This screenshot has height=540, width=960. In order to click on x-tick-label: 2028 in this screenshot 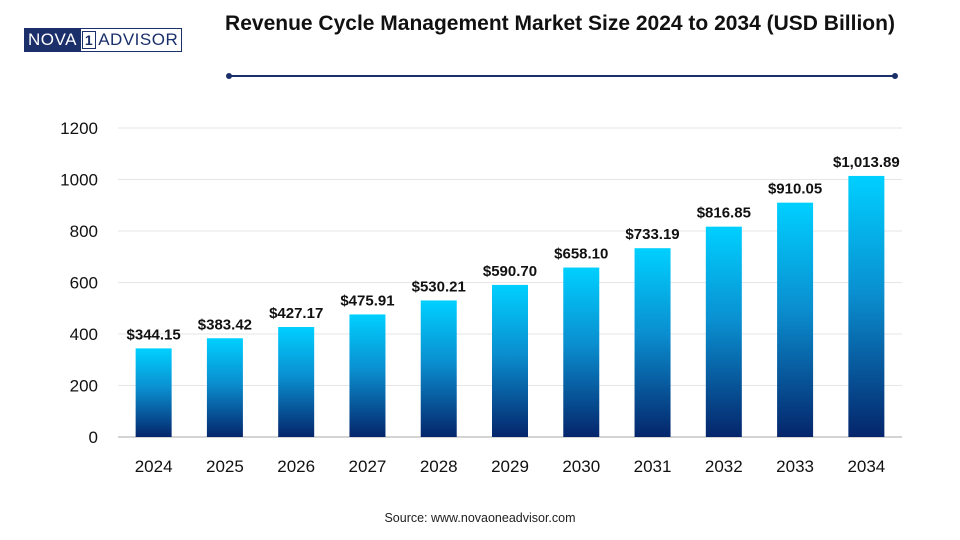, I will do `click(439, 466)`.